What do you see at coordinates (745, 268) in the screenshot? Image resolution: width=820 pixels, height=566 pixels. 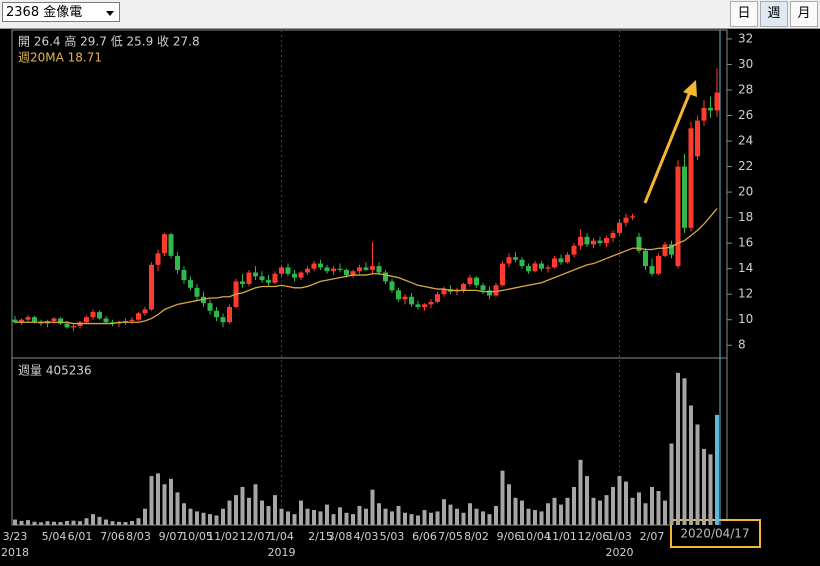 I see `y-tick-label: 14` at bounding box center [745, 268].